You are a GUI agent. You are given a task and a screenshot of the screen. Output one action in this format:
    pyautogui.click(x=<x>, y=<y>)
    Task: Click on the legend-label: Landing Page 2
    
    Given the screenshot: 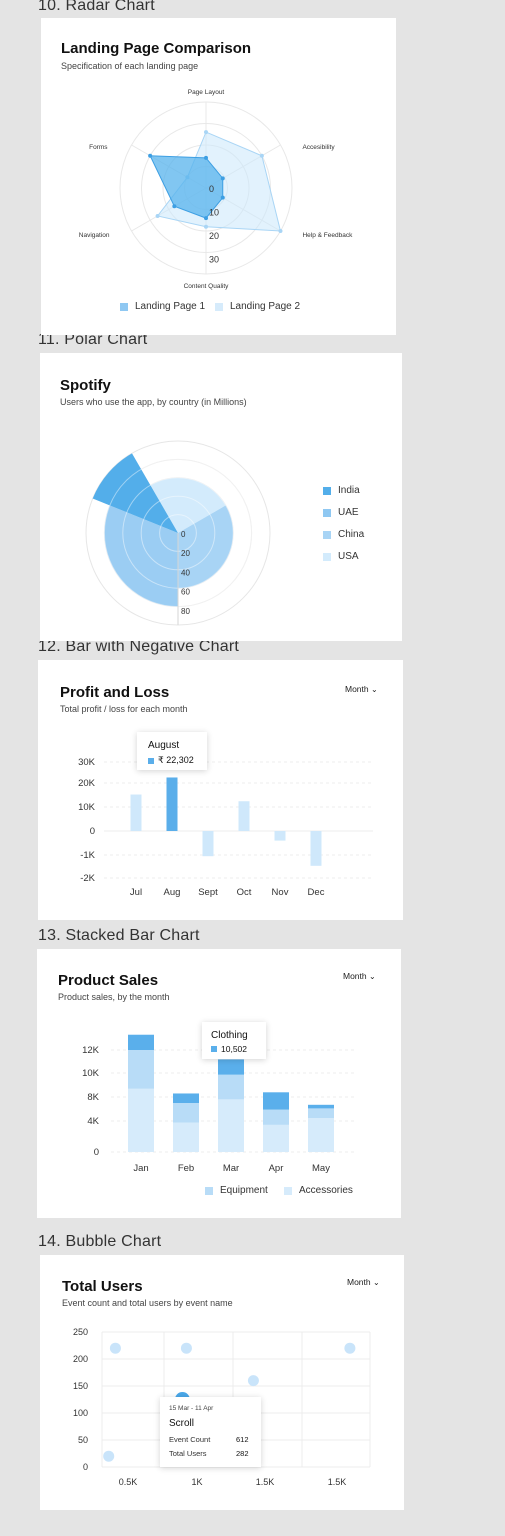 What is the action you would take?
    pyautogui.click(x=265, y=306)
    